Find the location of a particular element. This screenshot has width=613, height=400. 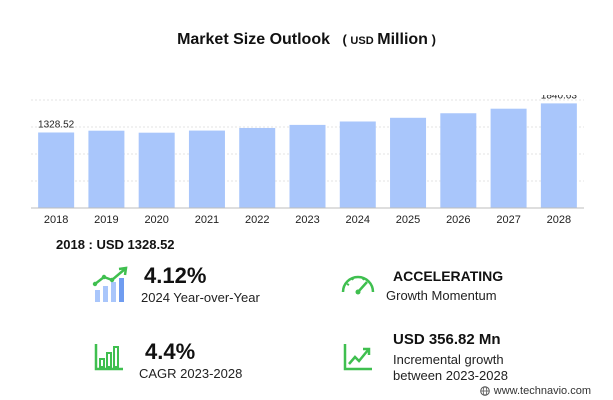

x-tick-label: 2027 is located at coordinates (508, 220).